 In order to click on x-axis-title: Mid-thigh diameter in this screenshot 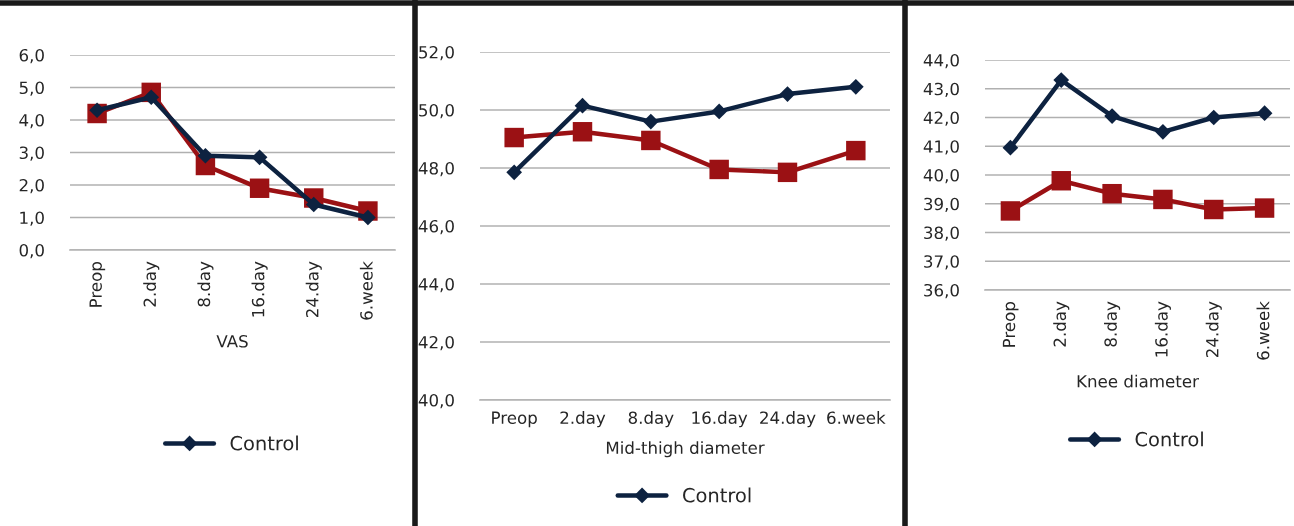, I will do `click(685, 449)`.